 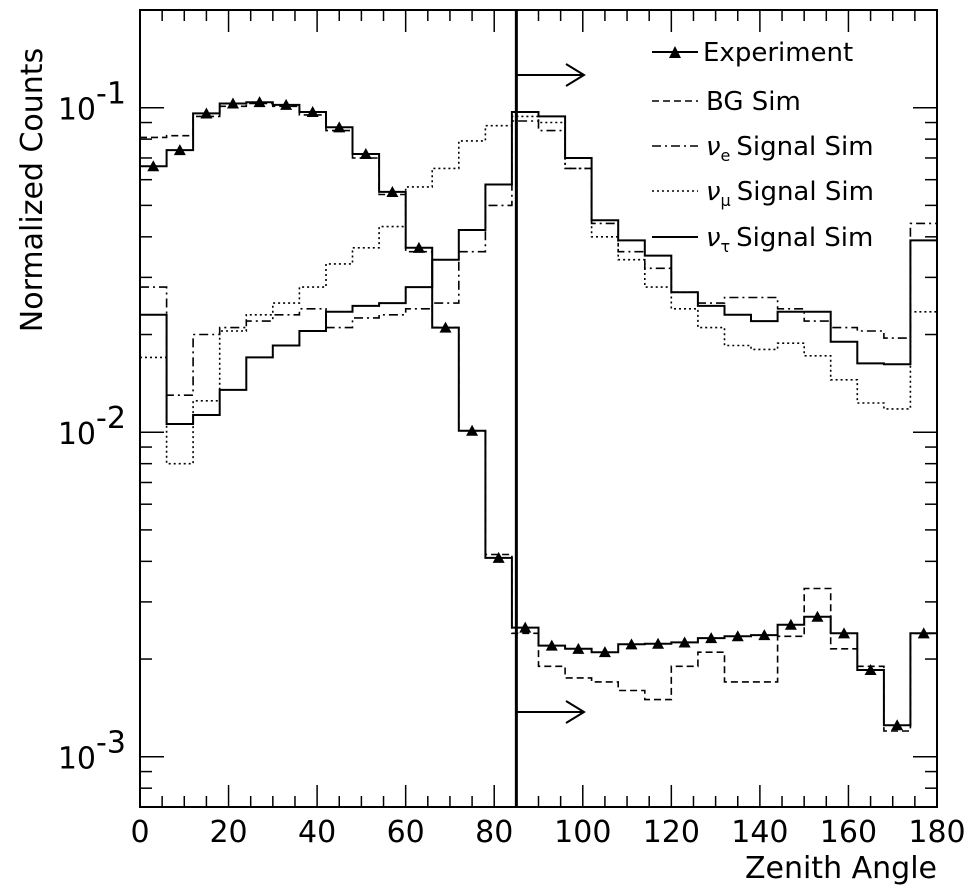 What do you see at coordinates (778, 53) in the screenshot?
I see `legend-label-0: Experiment` at bounding box center [778, 53].